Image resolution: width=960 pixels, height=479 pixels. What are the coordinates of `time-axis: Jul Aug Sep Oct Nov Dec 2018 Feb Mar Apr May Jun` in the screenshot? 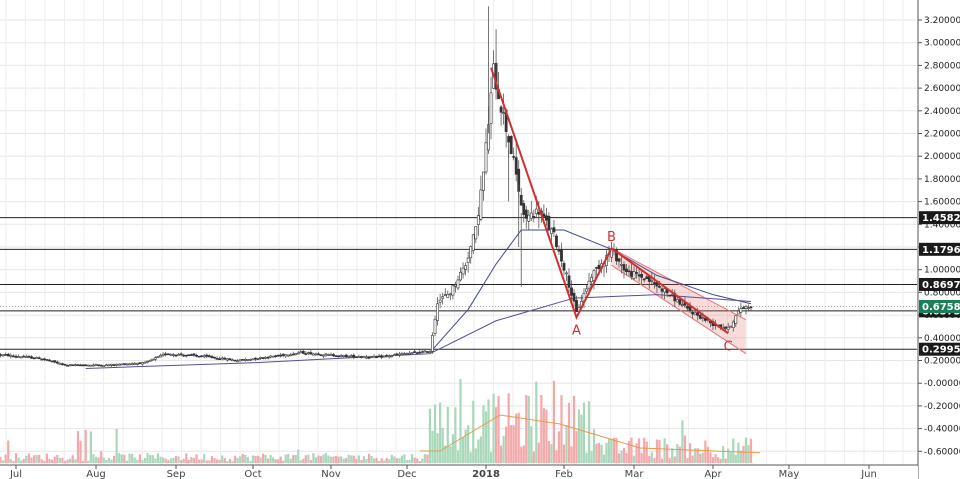 It's located at (459, 471).